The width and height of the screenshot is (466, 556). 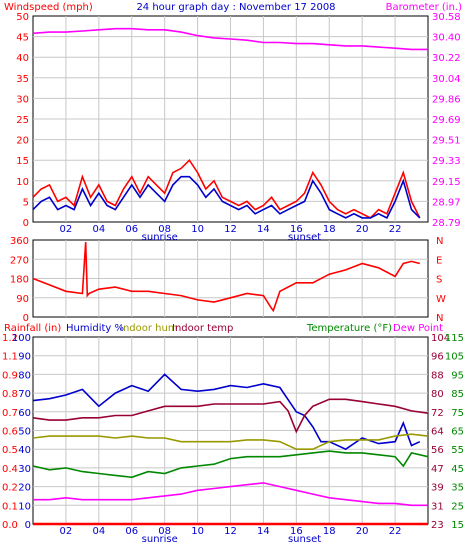 I want to click on sunrise-label: sunrise, so click(x=160, y=237).